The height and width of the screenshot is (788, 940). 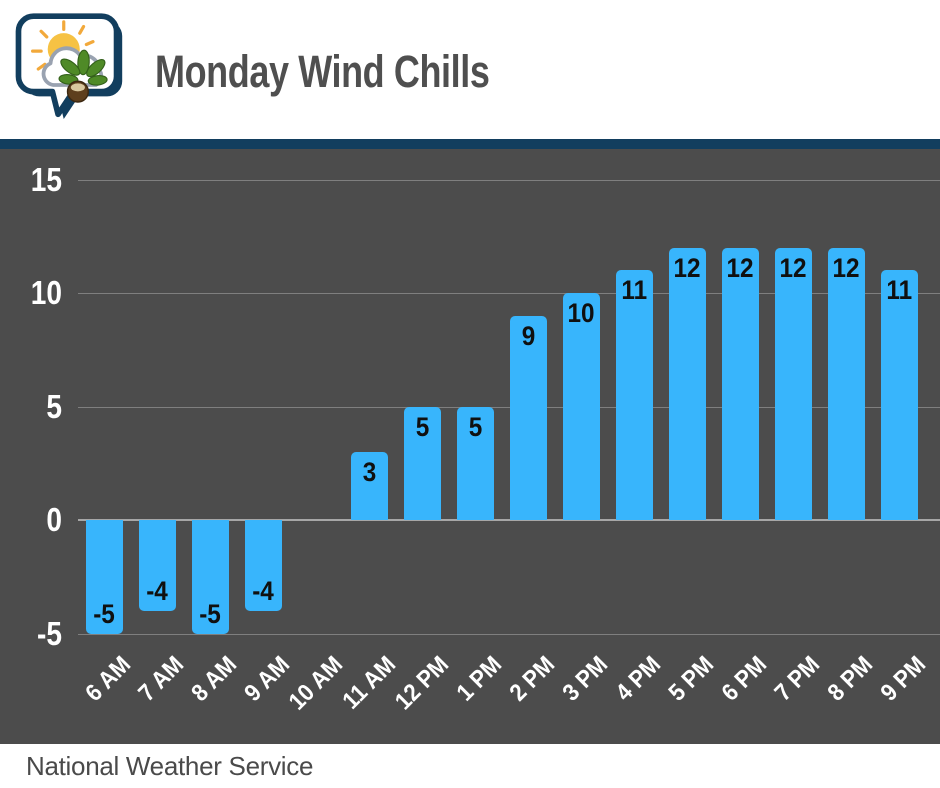 I want to click on source-attribution: National Weather Service, so click(x=170, y=765).